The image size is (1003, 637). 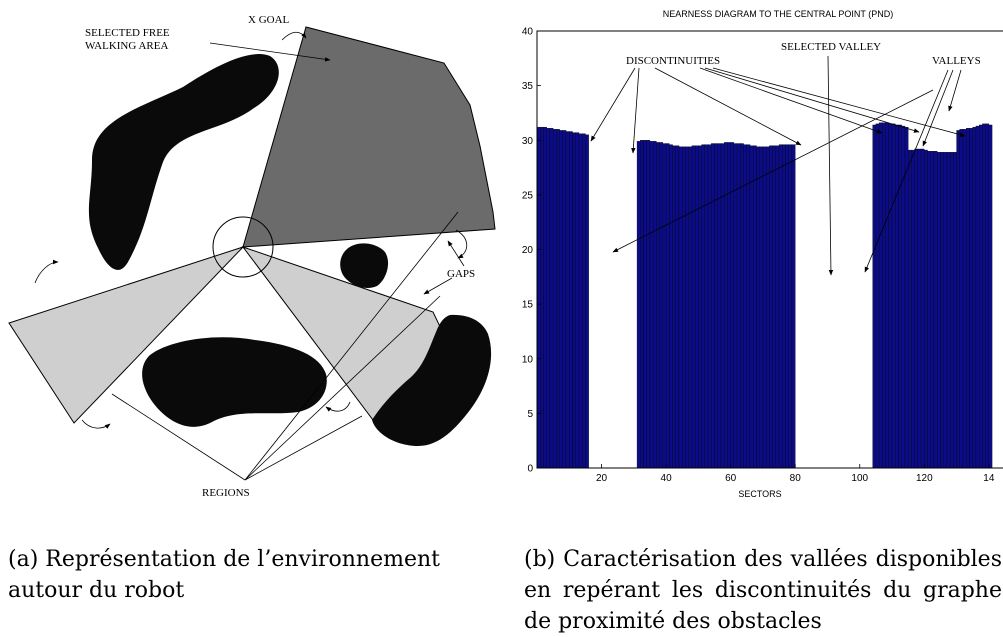 What do you see at coordinates (602, 478) in the screenshot?
I see `x-tick-label-20: 20` at bounding box center [602, 478].